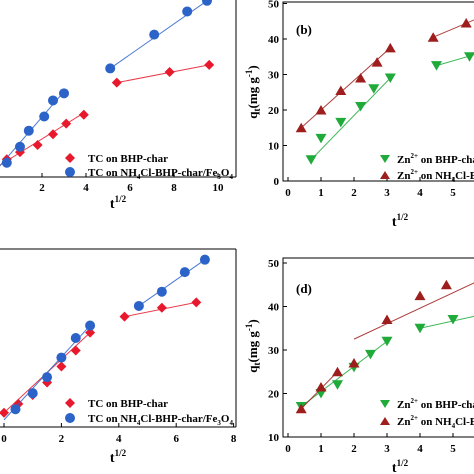  What do you see at coordinates (400, 466) in the screenshot?
I see `panel-d-x-axis-label: t1/2` at bounding box center [400, 466].